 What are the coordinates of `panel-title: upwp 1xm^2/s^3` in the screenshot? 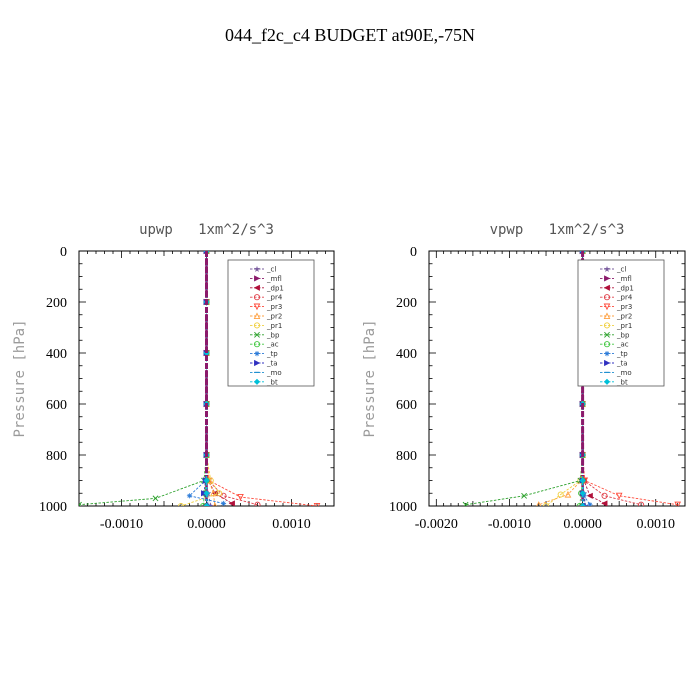 It's located at (206, 230).